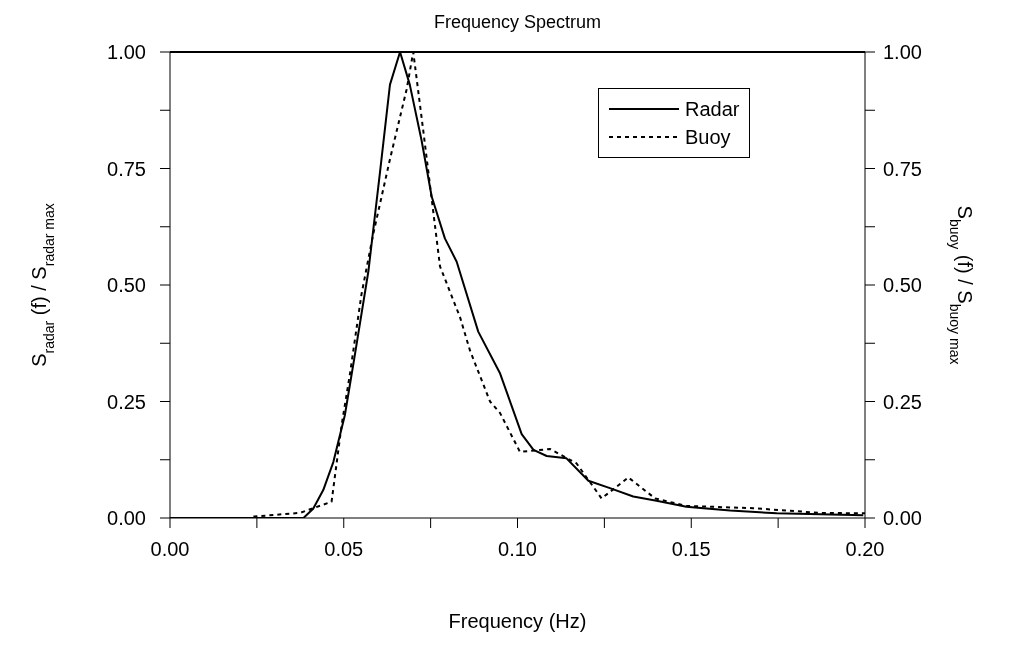  What do you see at coordinates (126, 285) in the screenshot?
I see `y-tick-label: 0.50` at bounding box center [126, 285].